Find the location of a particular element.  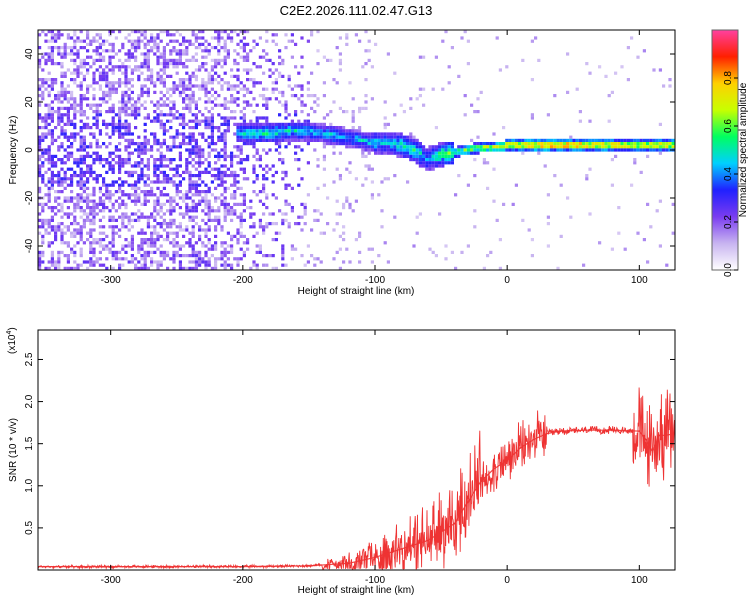

snr-point is located at coordinates (646, 439).